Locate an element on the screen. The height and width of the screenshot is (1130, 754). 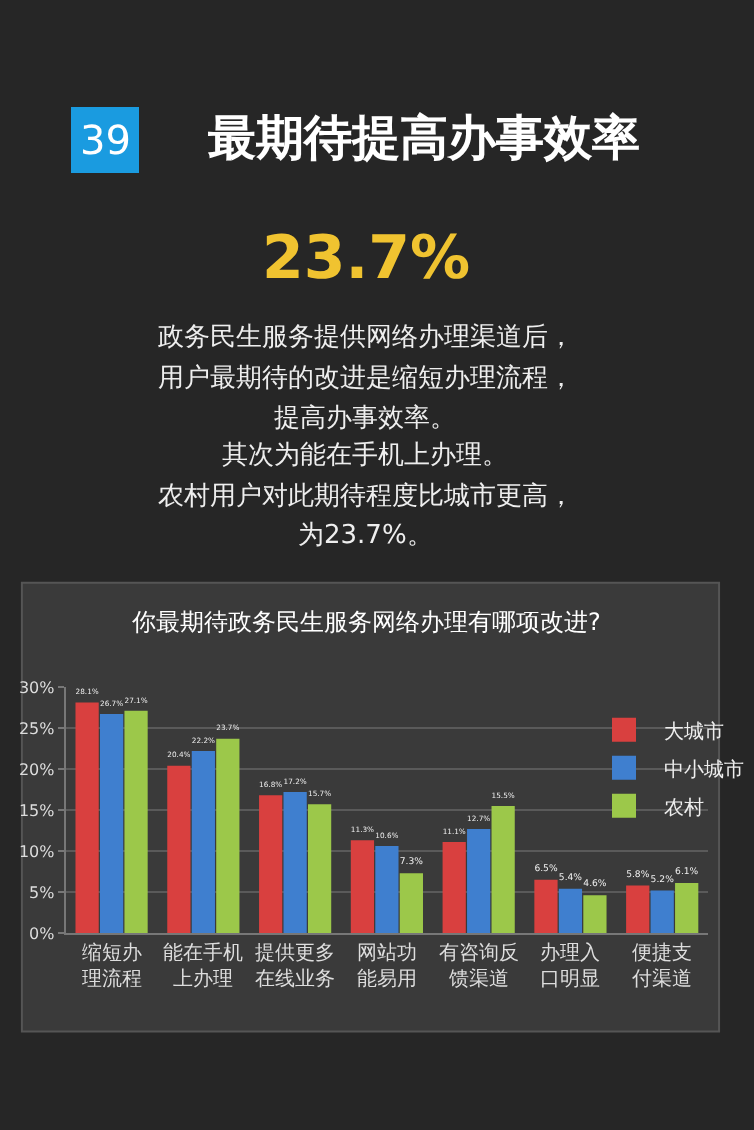
y-tick-label: 10% is located at coordinates (37, 851).